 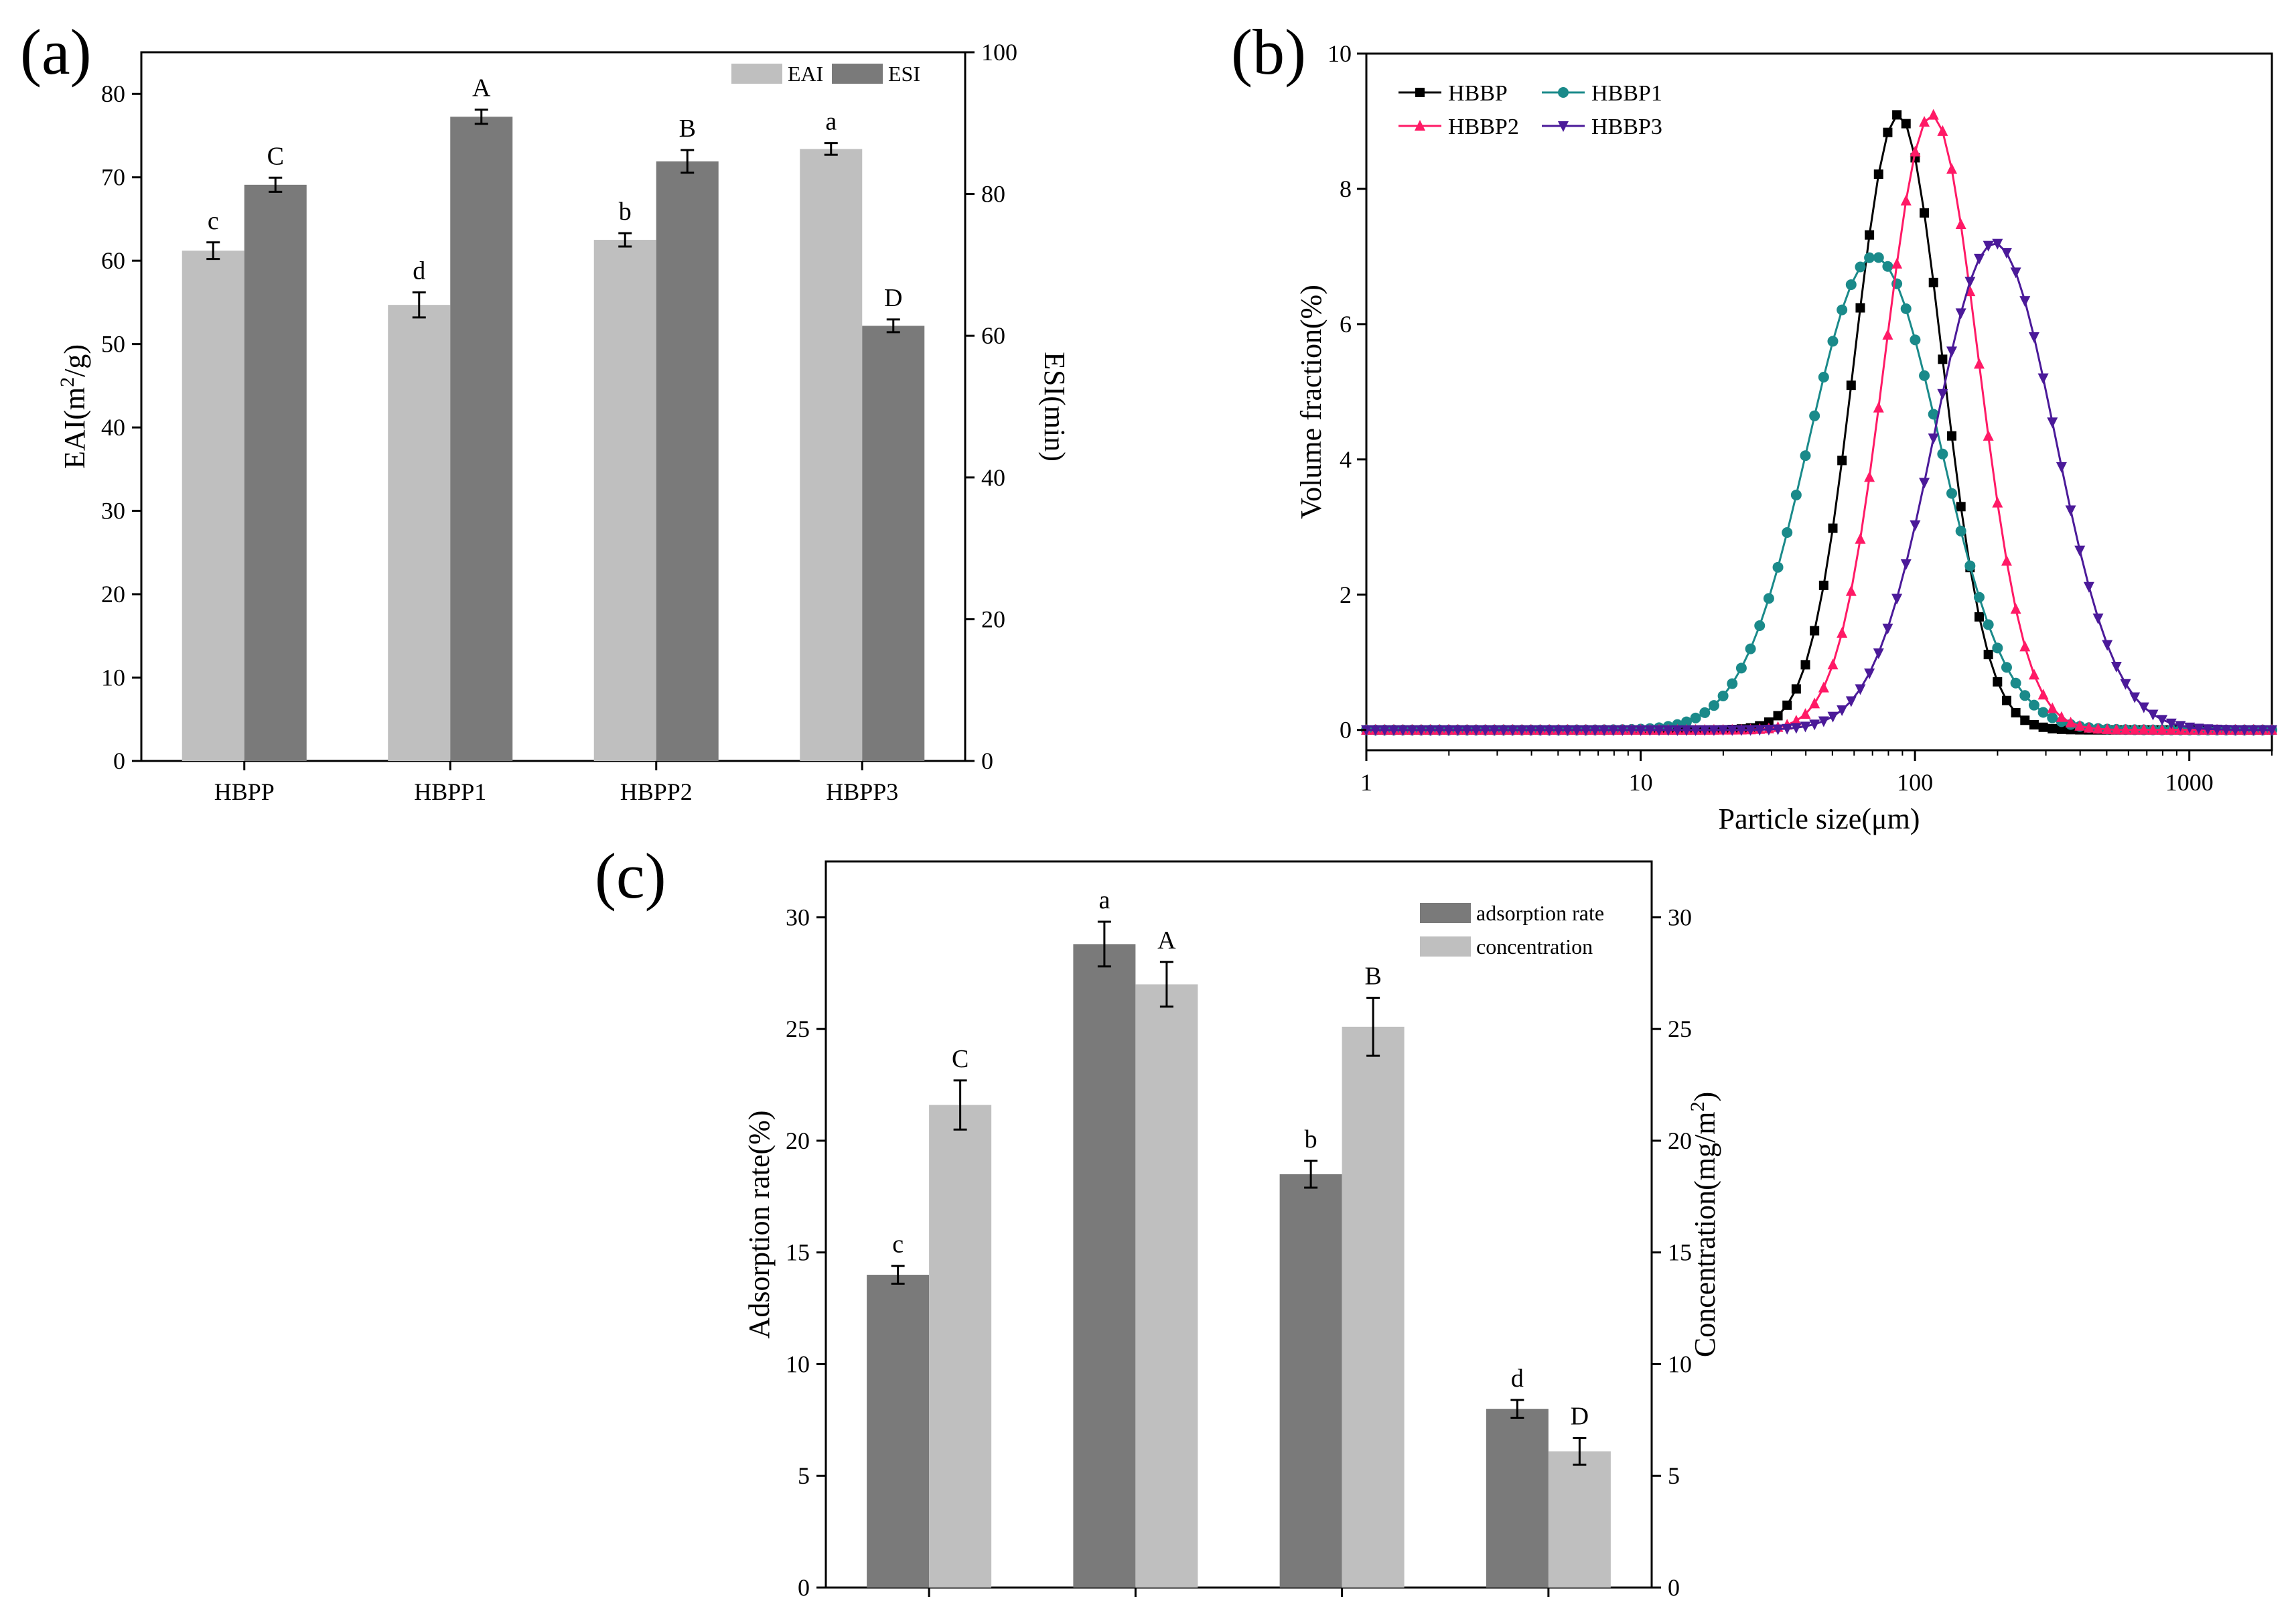 I want to click on y-tick-label-left: 70, so click(x=113, y=177).